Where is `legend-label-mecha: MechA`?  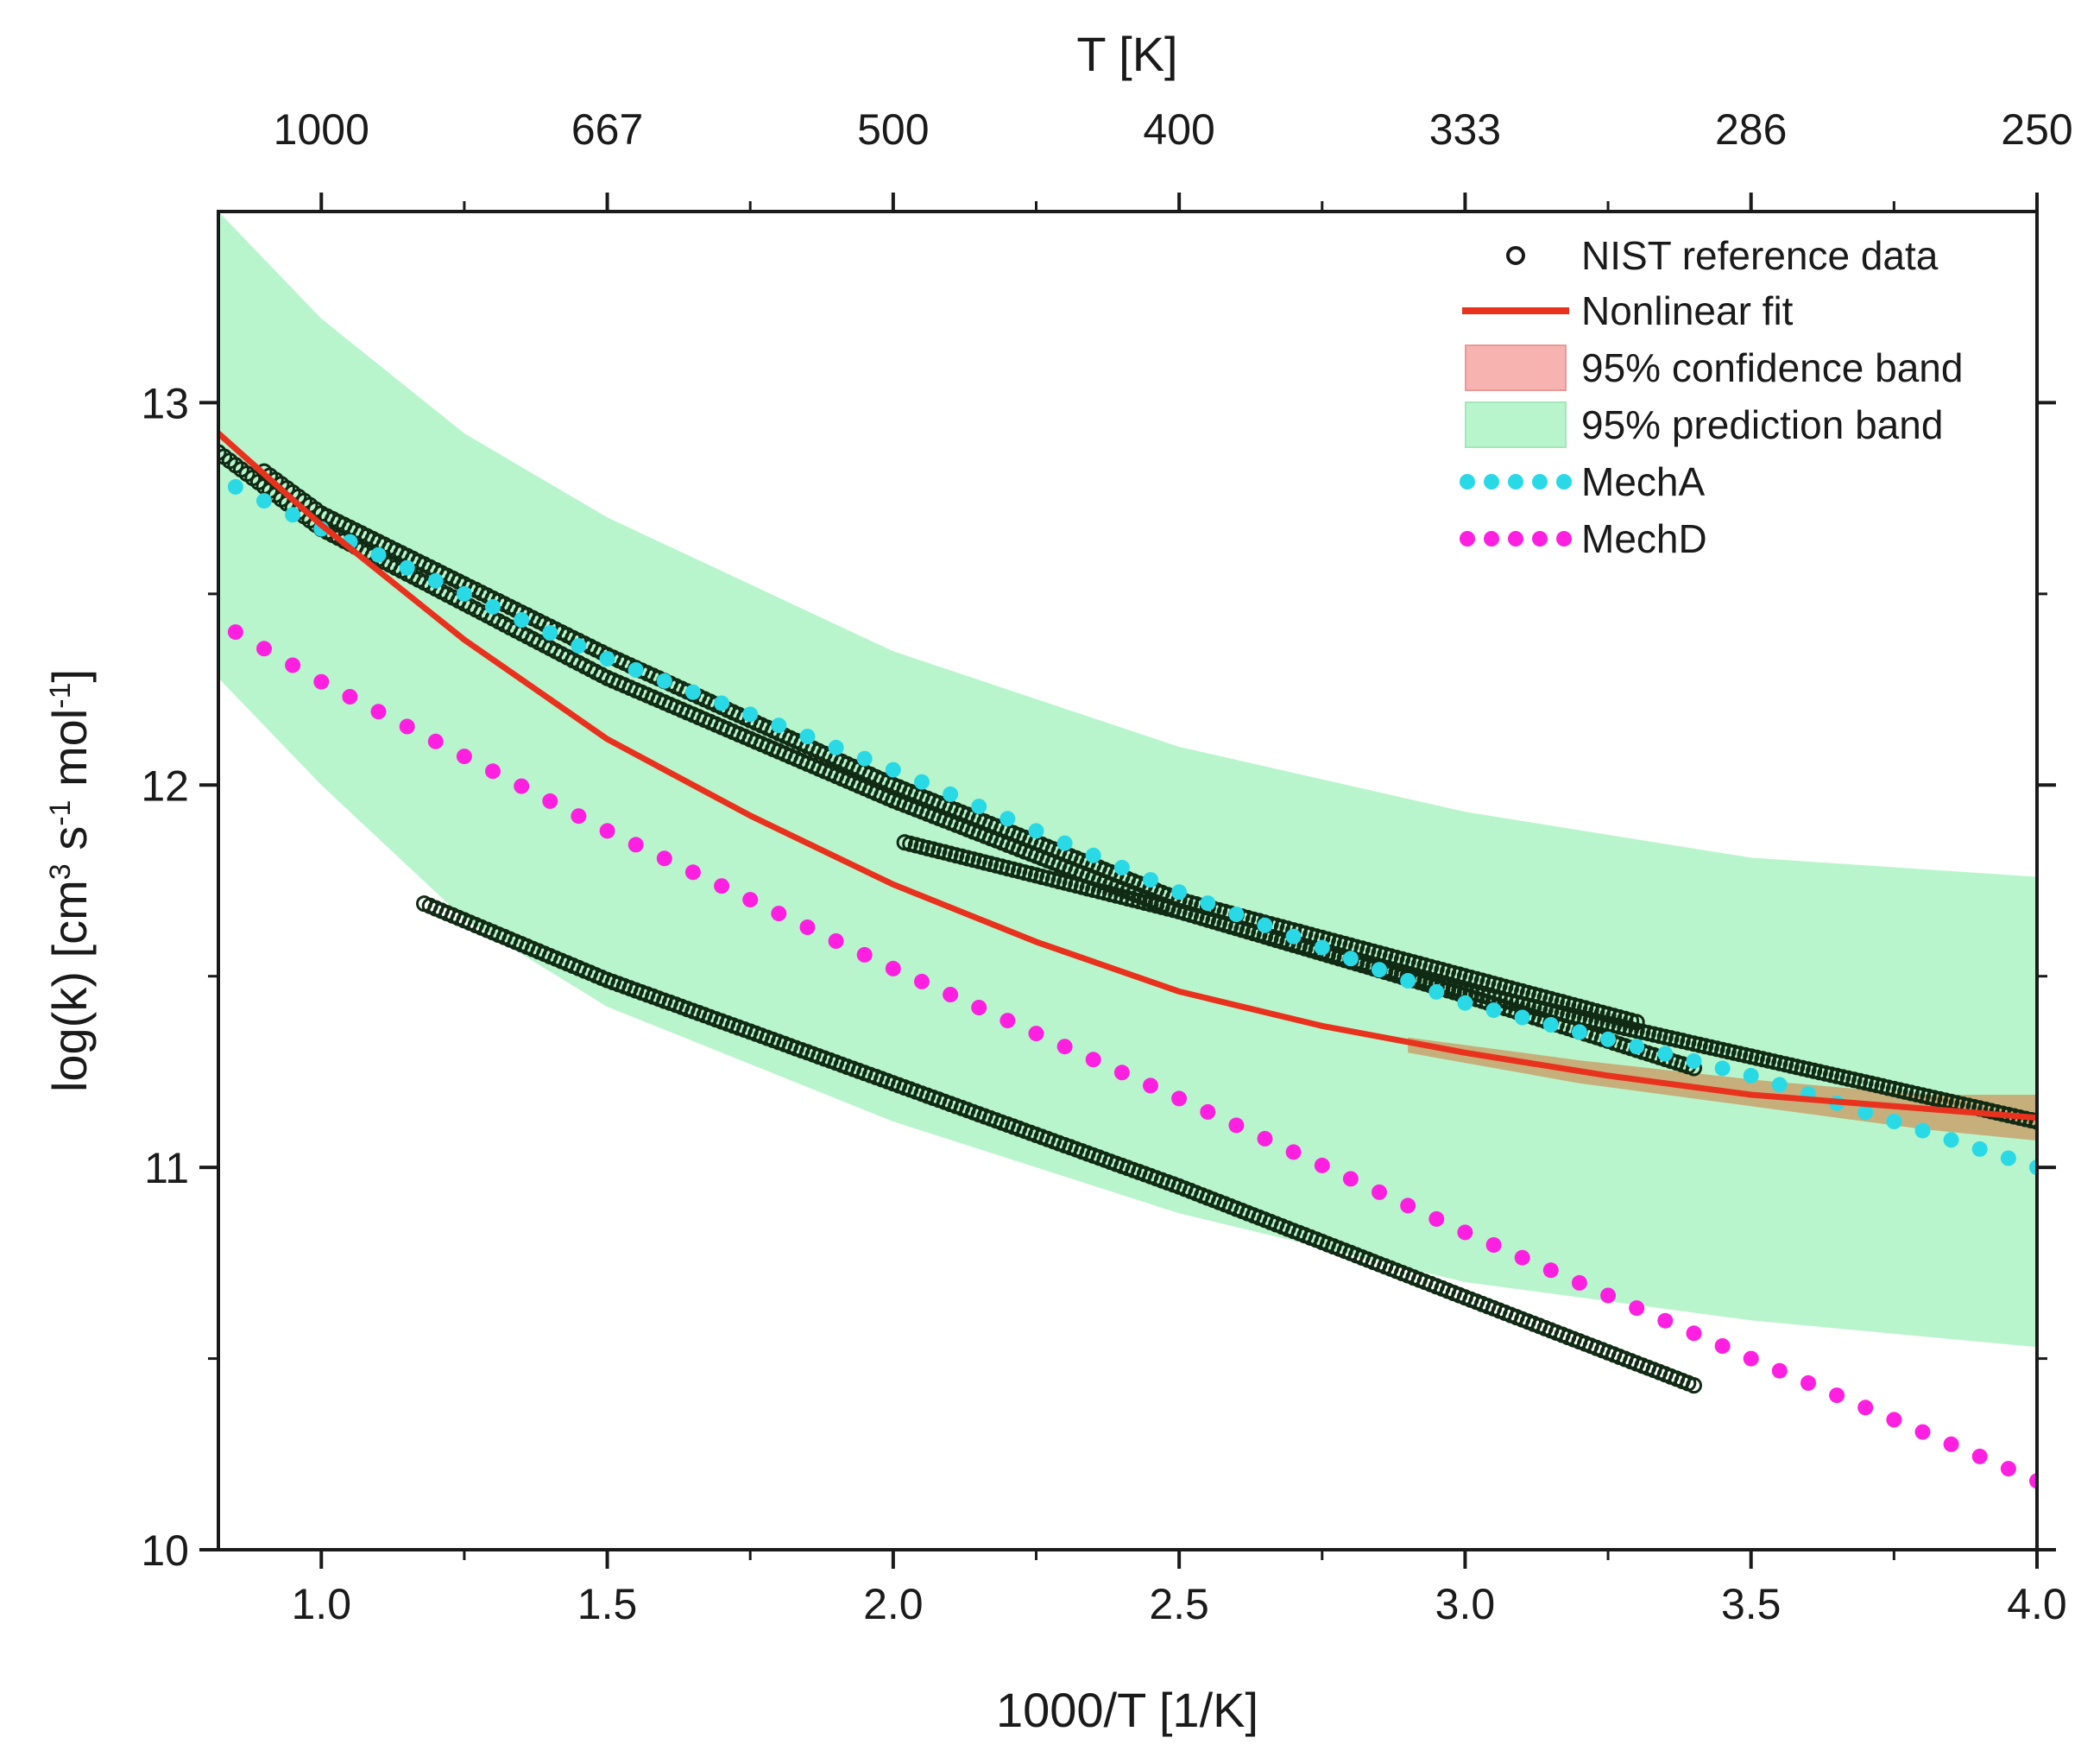 legend-label-mecha: MechA is located at coordinates (1643, 481).